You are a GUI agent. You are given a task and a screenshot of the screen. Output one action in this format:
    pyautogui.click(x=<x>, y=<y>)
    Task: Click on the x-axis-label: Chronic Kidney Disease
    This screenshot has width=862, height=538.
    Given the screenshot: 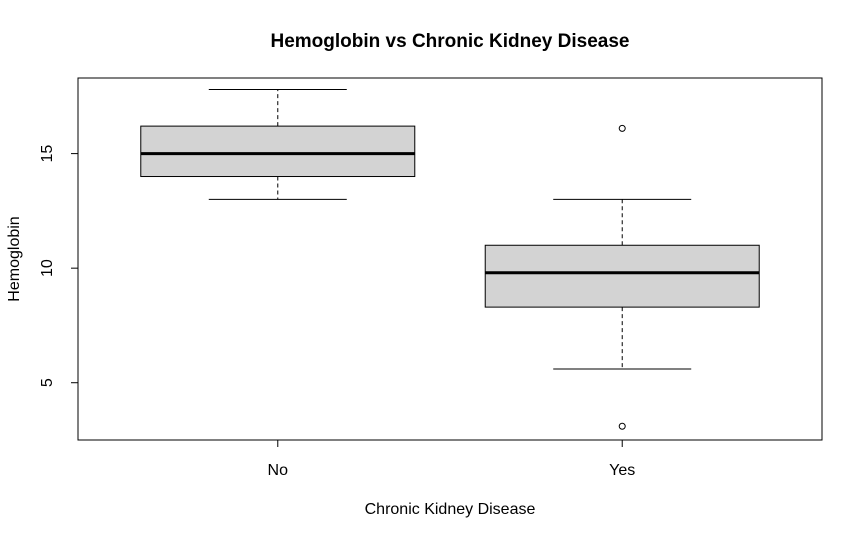 What is the action you would take?
    pyautogui.click(x=450, y=509)
    